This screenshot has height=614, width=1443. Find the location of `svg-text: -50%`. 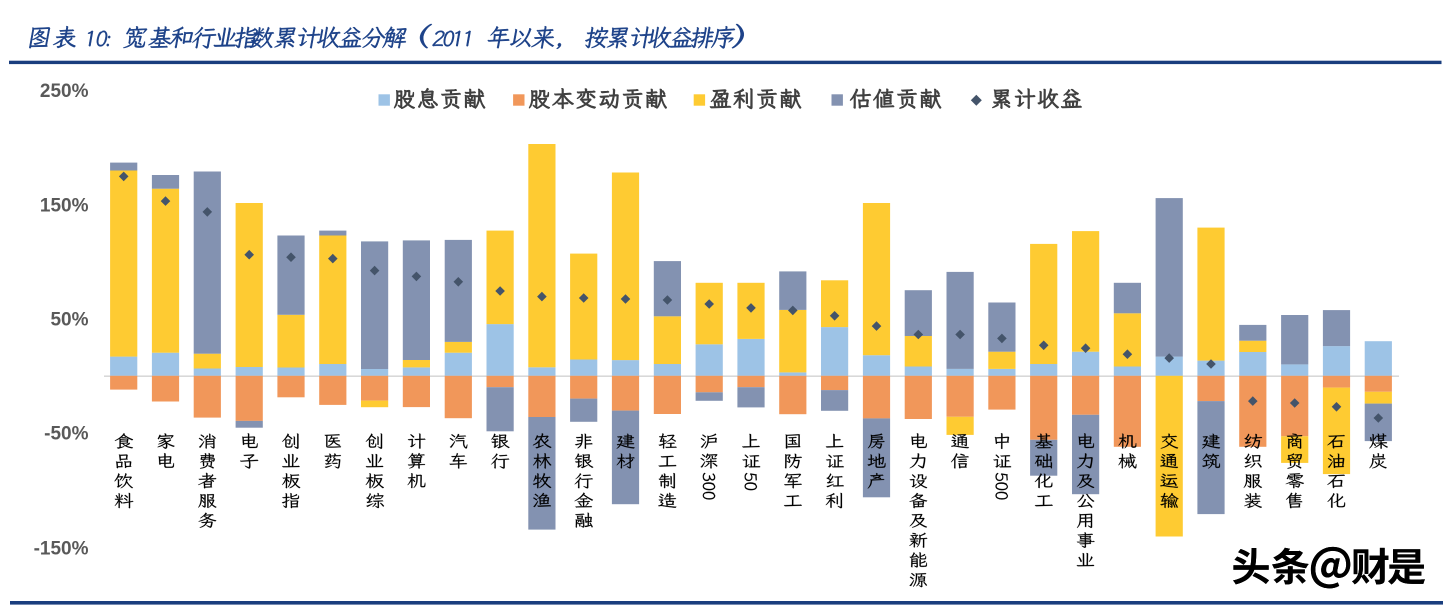

svg-text: -50% is located at coordinates (66, 434).